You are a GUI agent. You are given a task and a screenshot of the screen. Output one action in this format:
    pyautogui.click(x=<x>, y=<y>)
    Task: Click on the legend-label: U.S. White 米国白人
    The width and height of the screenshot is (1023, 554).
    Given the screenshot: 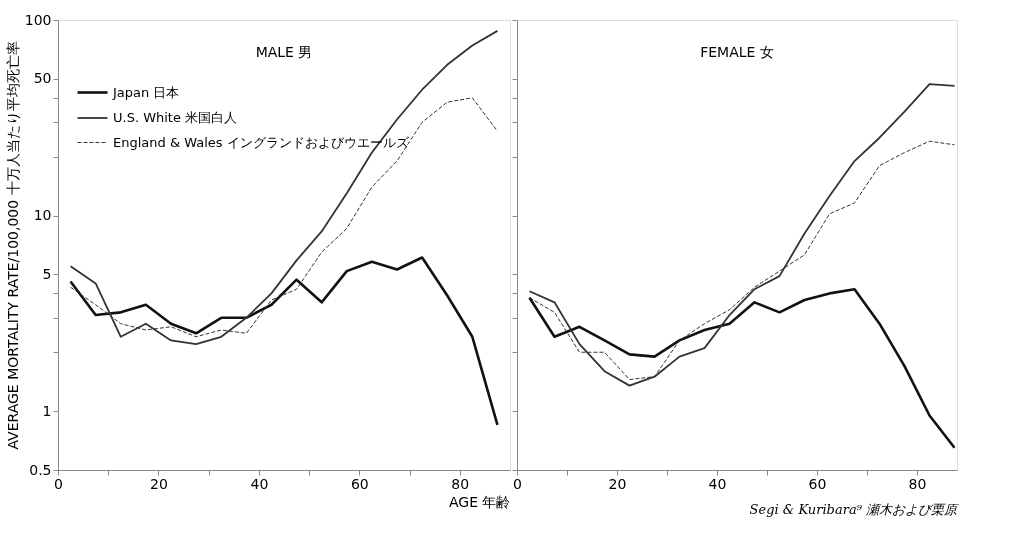 What is the action you would take?
    pyautogui.click(x=175, y=117)
    